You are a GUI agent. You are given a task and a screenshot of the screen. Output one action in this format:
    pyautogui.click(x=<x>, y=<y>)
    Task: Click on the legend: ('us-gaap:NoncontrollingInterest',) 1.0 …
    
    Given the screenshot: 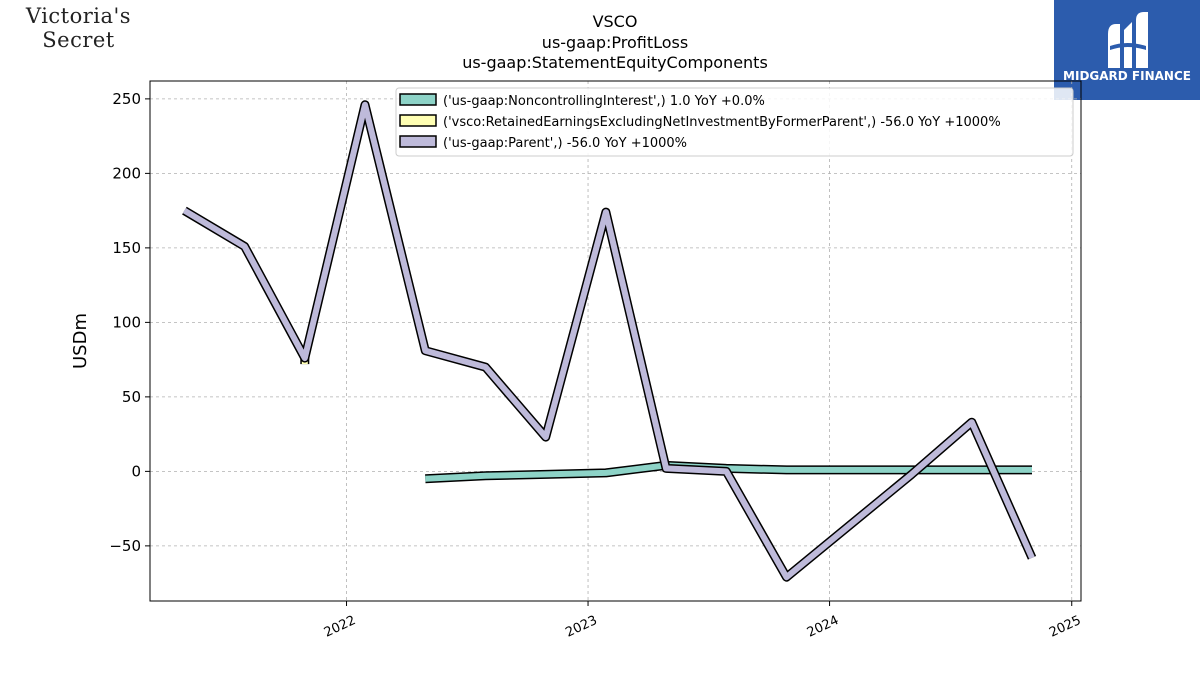 What is the action you would take?
    pyautogui.click(x=734, y=122)
    